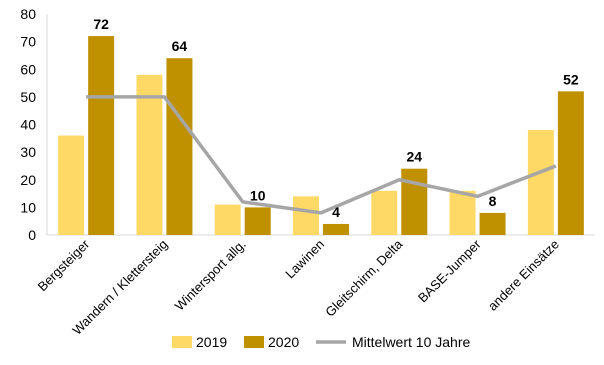 The height and width of the screenshot is (365, 604). What do you see at coordinates (28, 152) in the screenshot?
I see `y-tick-label: 30` at bounding box center [28, 152].